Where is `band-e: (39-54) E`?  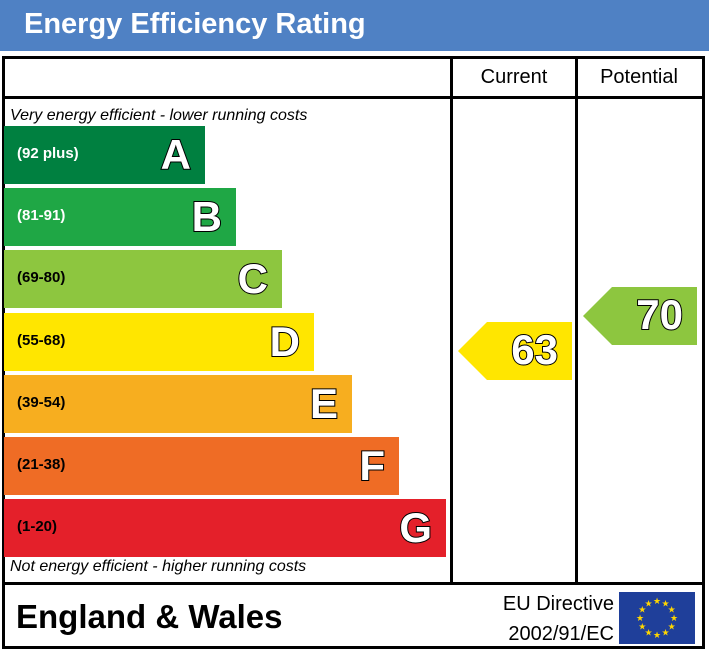 band-e: (39-54) E is located at coordinates (178, 404).